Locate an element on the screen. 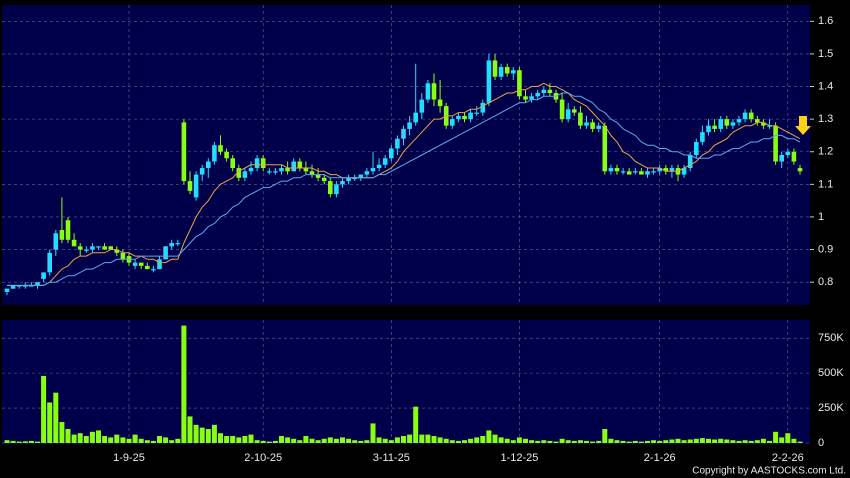 The height and width of the screenshot is (478, 850). y-tick-label: 1.2 is located at coordinates (825, 152).